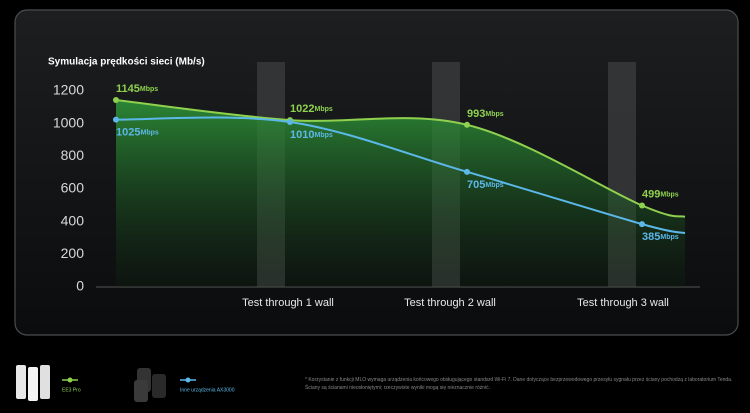  What do you see at coordinates (302, 135) in the screenshot?
I see `data-label-value: 1010` at bounding box center [302, 135].